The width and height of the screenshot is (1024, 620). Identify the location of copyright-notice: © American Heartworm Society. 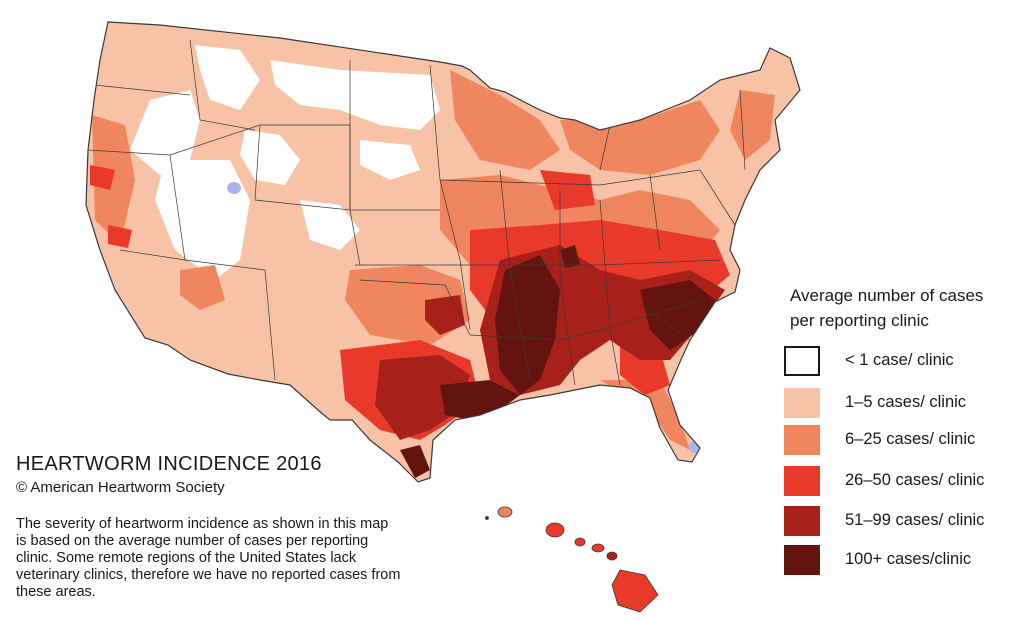
(120, 487).